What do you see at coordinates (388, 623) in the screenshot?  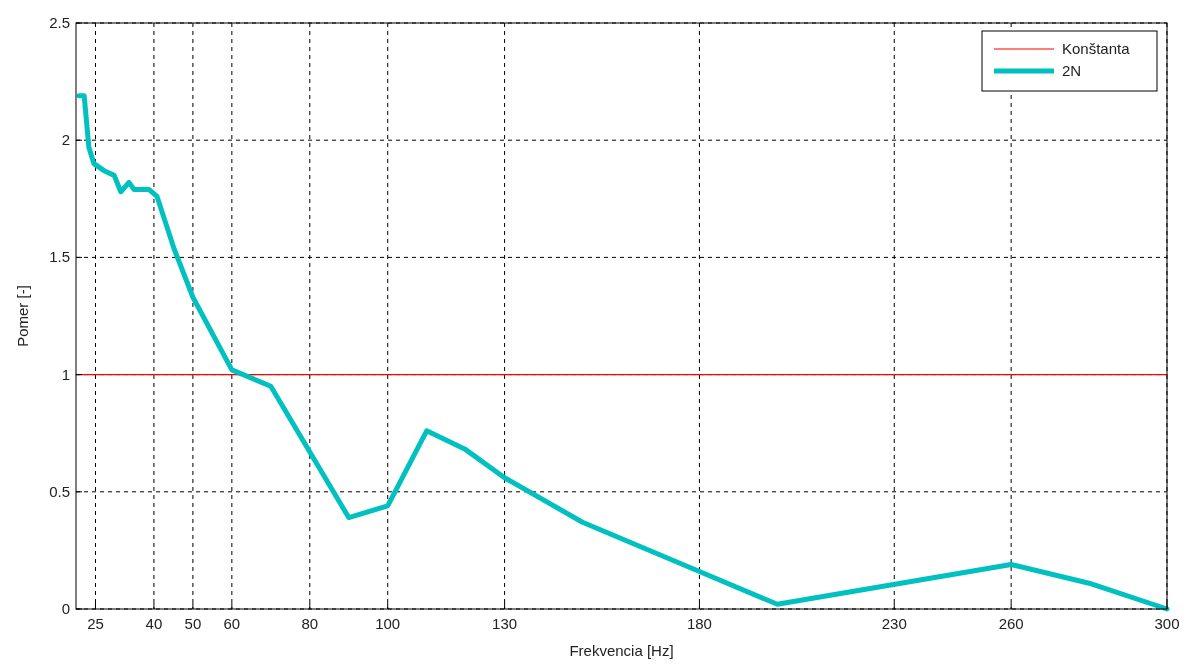 I see `x-tick-label: 100` at bounding box center [388, 623].